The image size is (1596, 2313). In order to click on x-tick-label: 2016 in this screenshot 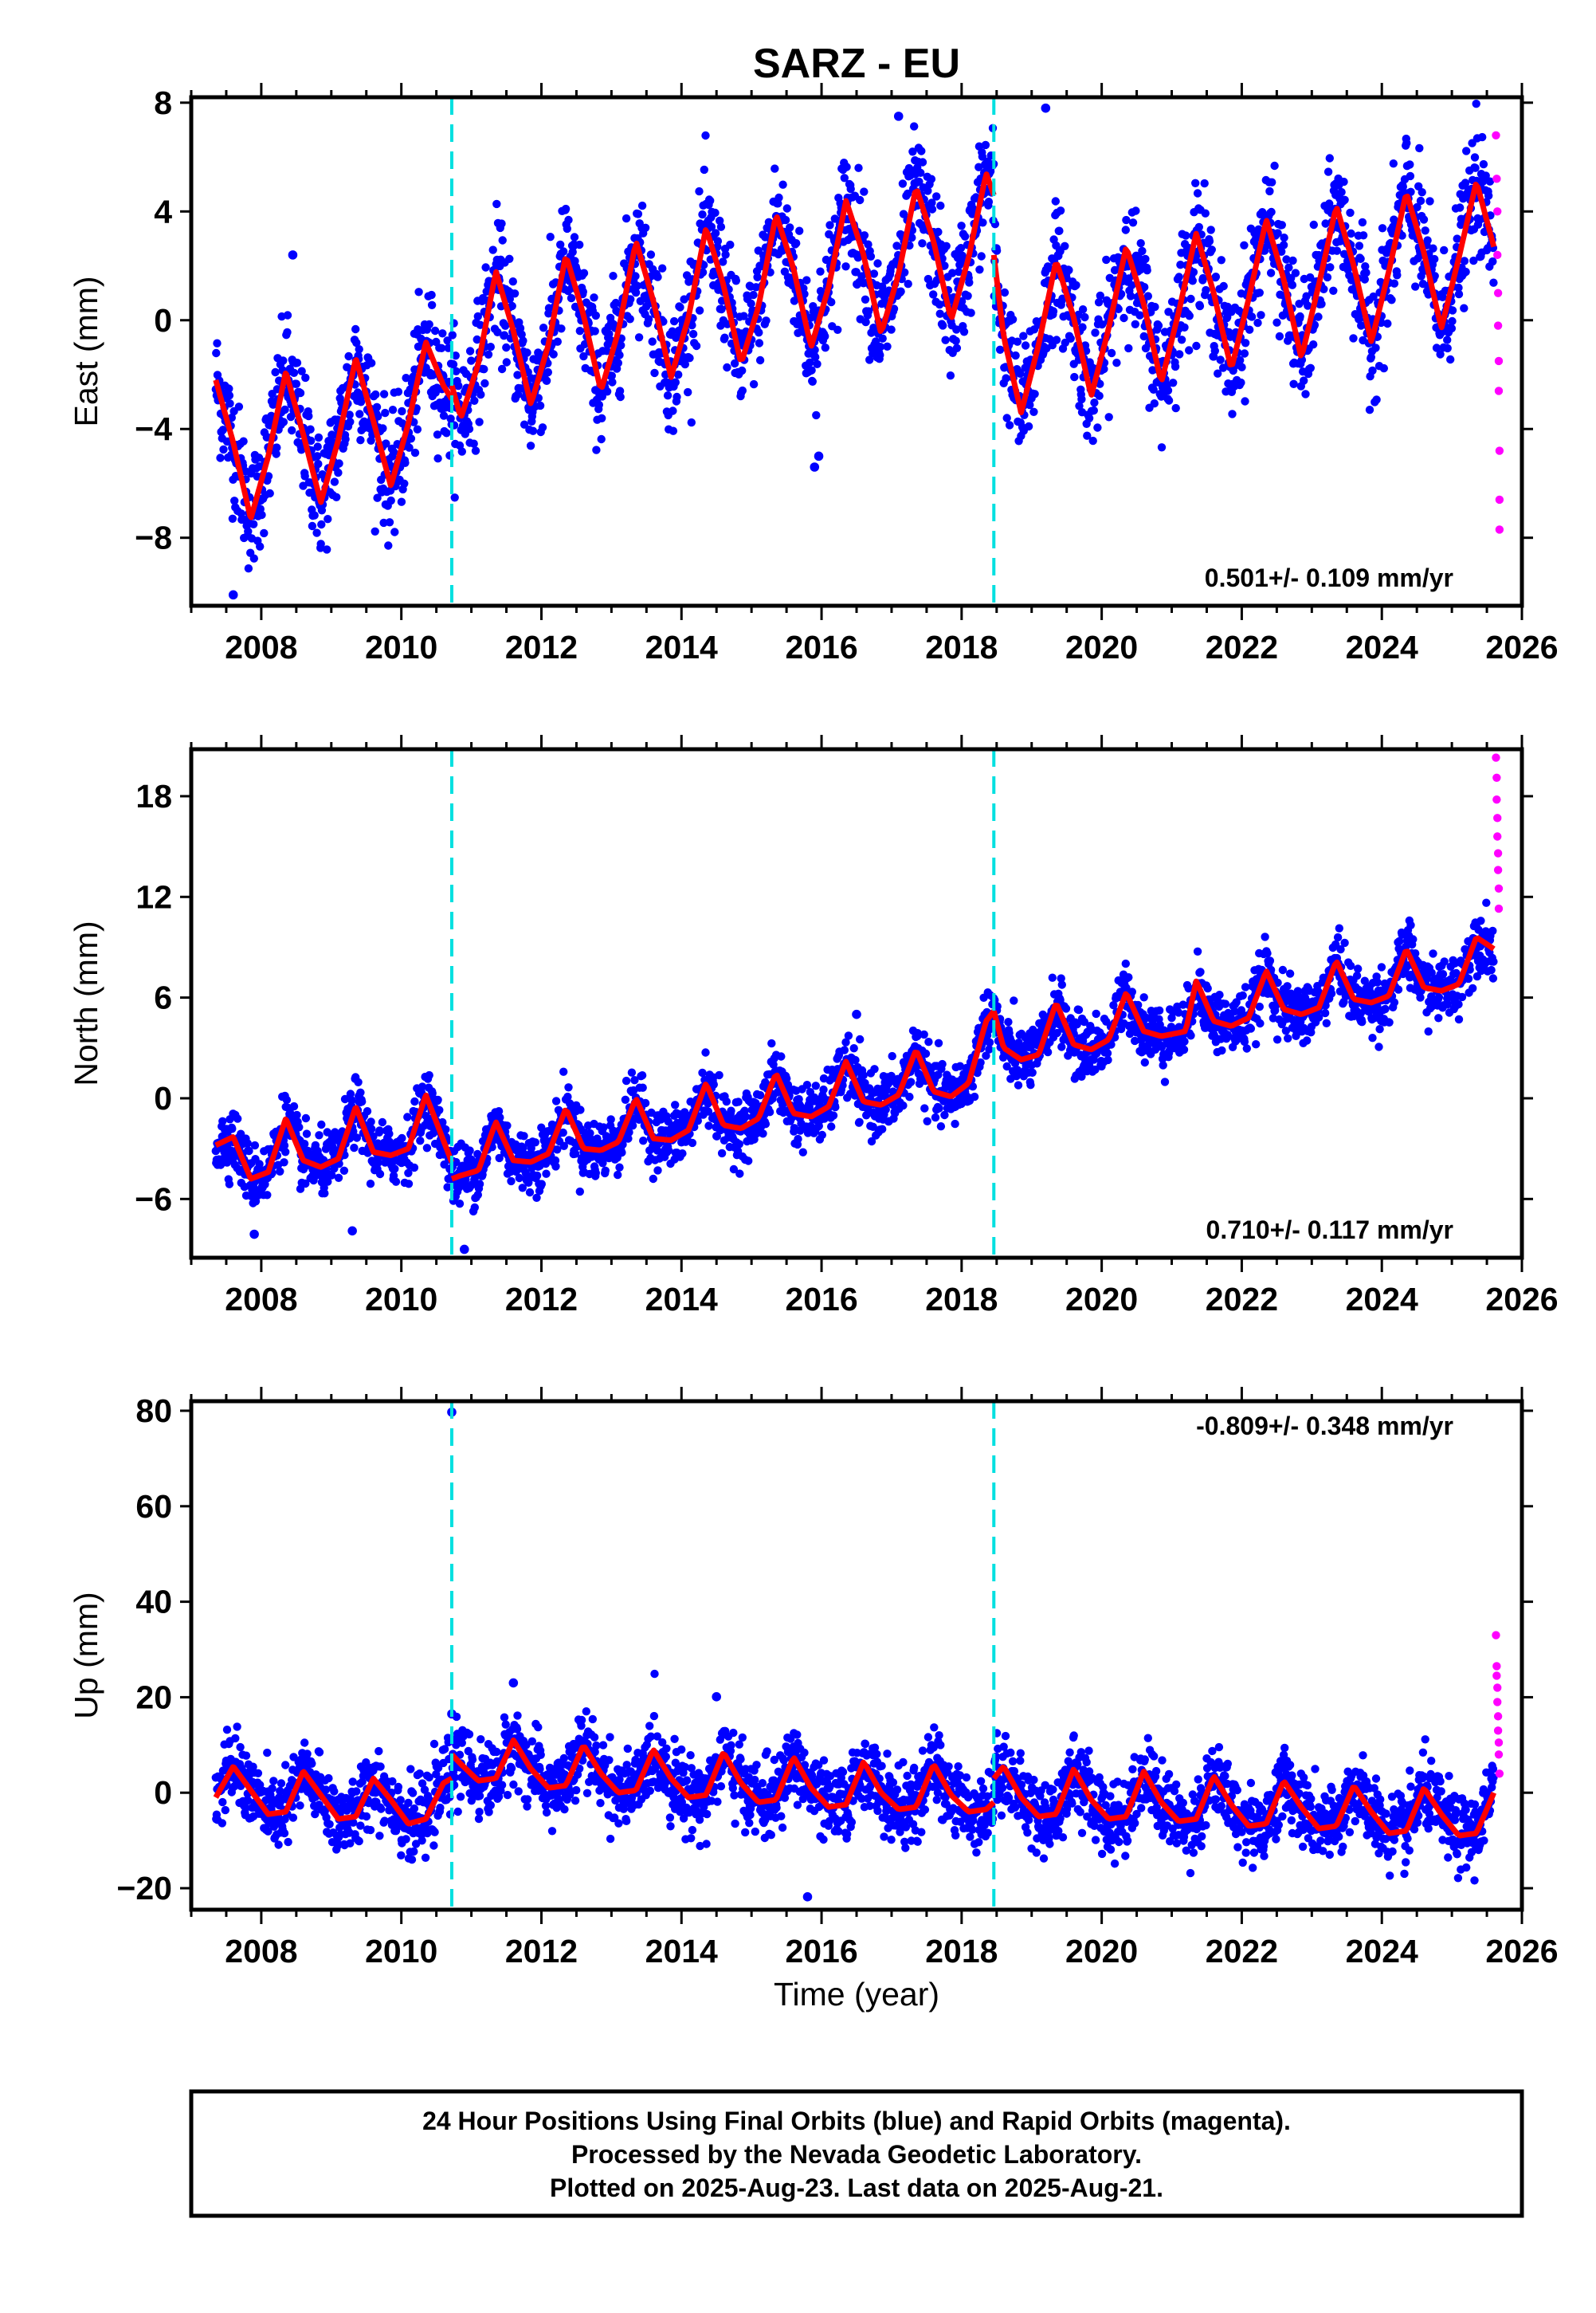, I will do `click(821, 647)`.